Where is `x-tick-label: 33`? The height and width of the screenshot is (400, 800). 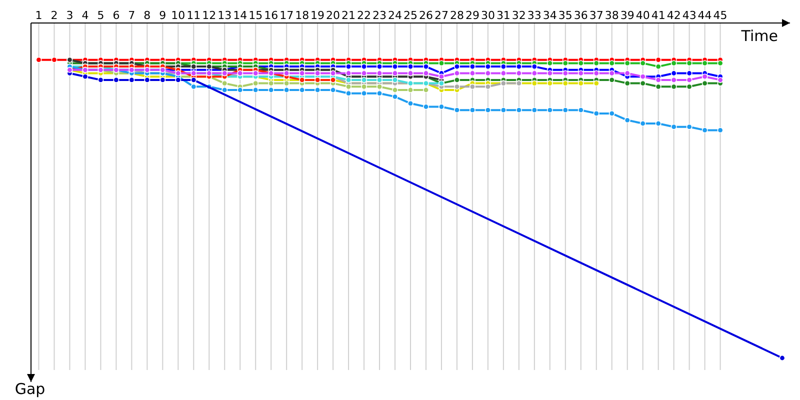 x-tick-label: 33 is located at coordinates (534, 15).